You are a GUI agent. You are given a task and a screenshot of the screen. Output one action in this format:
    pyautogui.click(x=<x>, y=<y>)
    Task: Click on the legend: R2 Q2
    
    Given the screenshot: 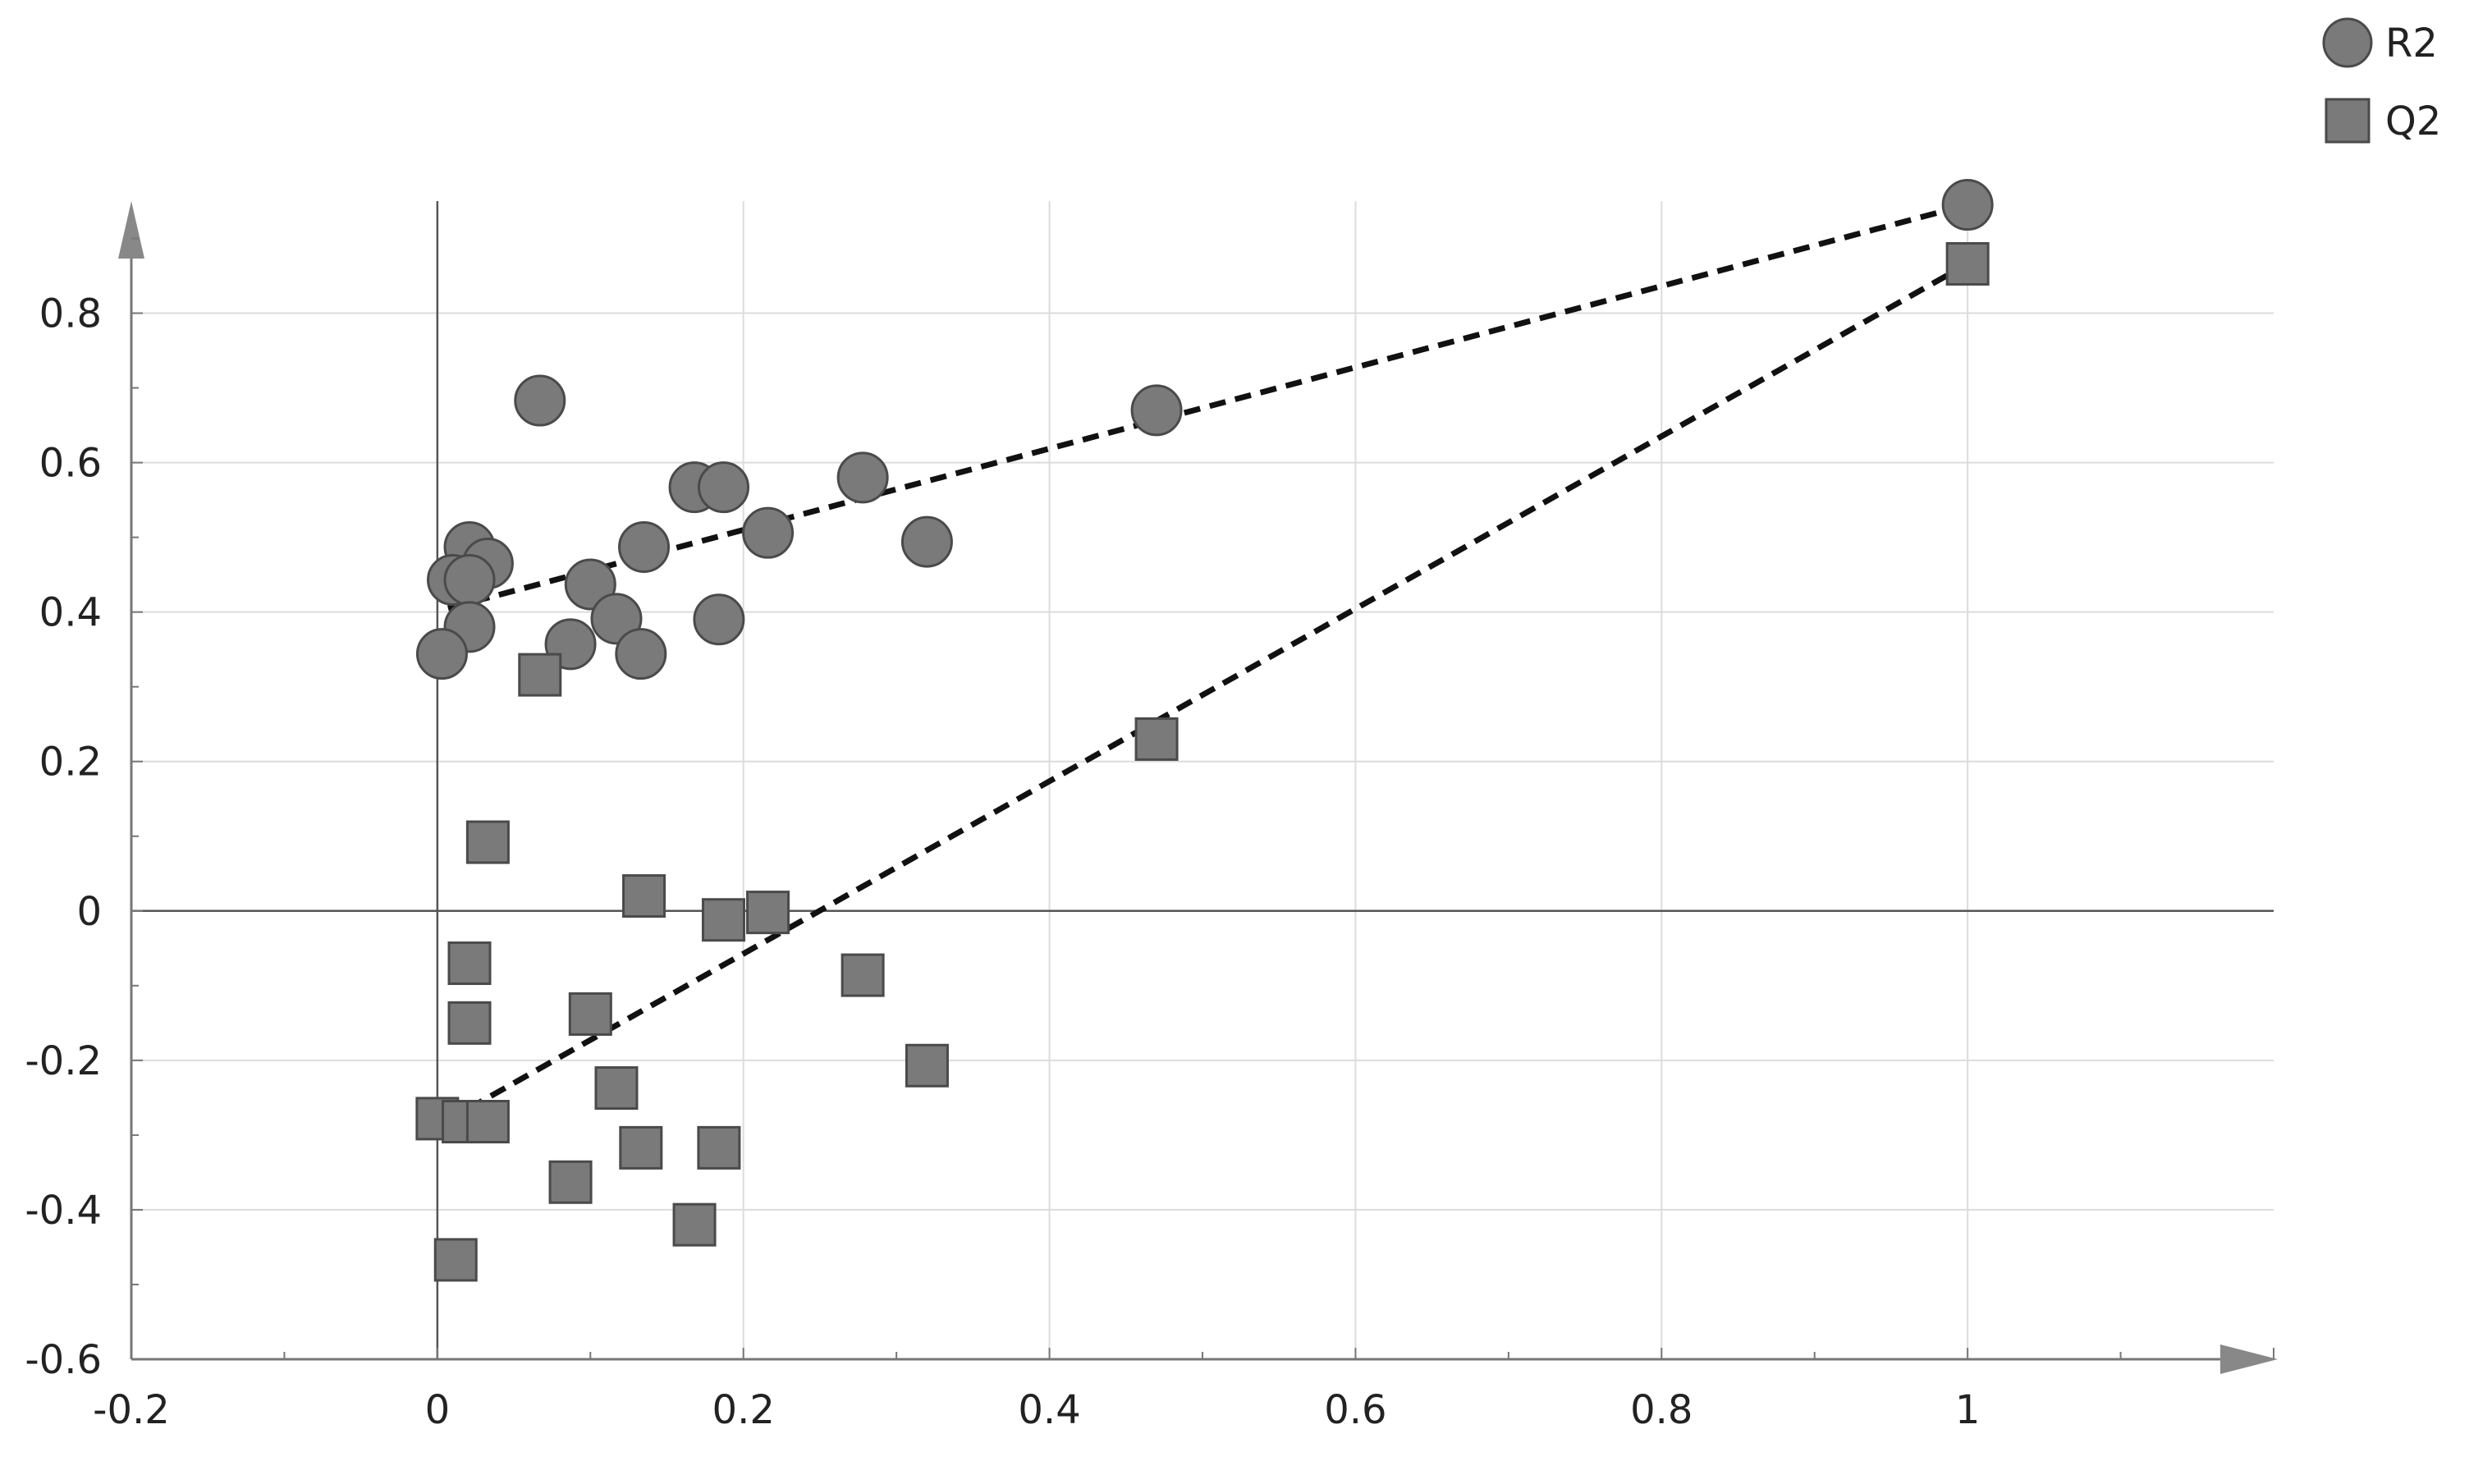 What is the action you would take?
    pyautogui.click(x=2381, y=80)
    